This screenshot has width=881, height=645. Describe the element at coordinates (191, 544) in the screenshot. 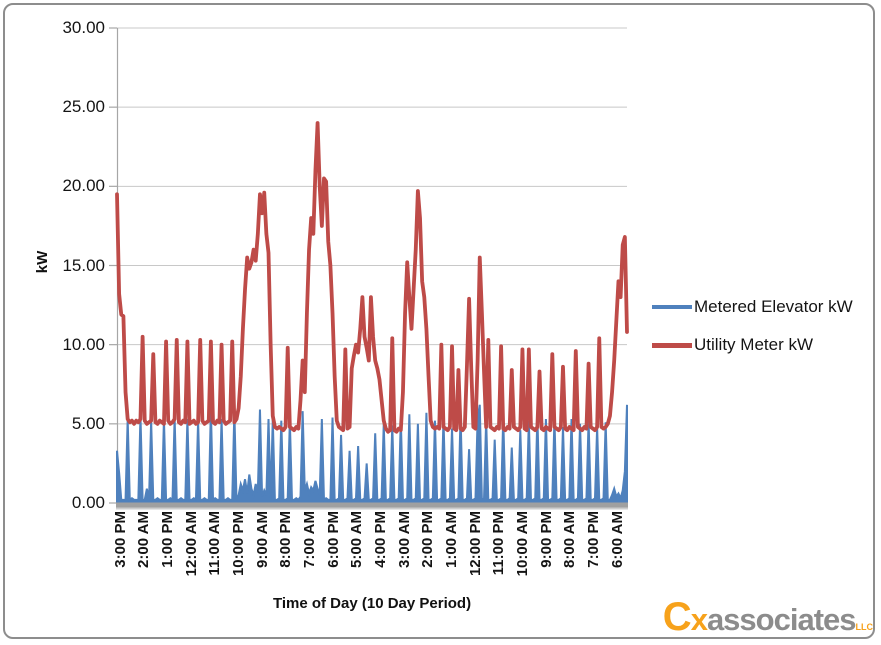

I see `x-axis-tick-label: 12:00 AM` at that location.